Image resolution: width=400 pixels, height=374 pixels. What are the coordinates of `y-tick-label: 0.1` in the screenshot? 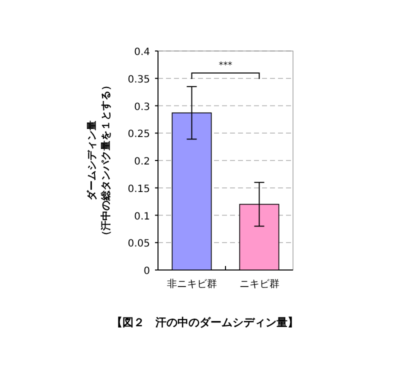 It's located at (142, 216).